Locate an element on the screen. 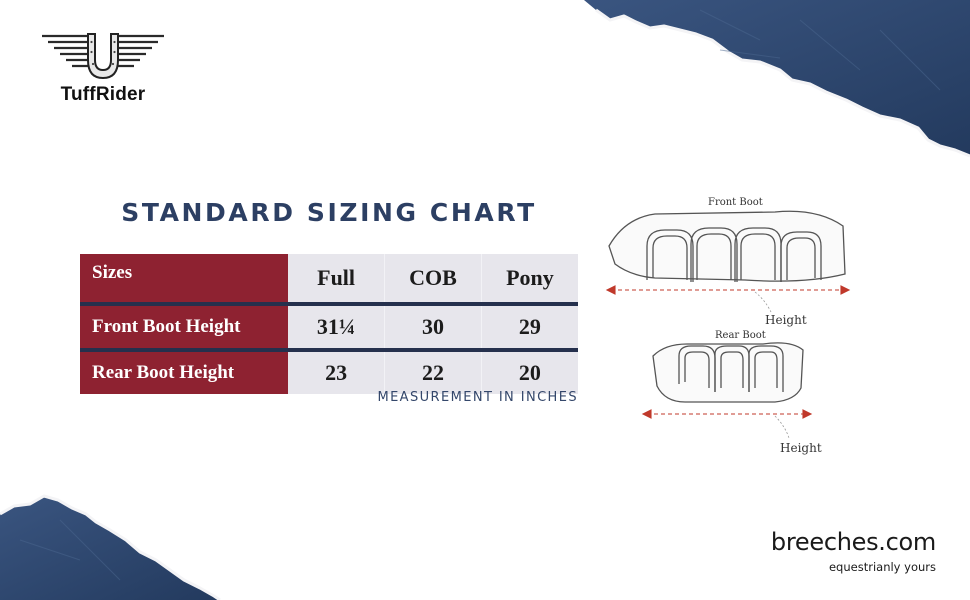 The width and height of the screenshot is (970, 600). cell-rear-cob: 22 is located at coordinates (433, 373).